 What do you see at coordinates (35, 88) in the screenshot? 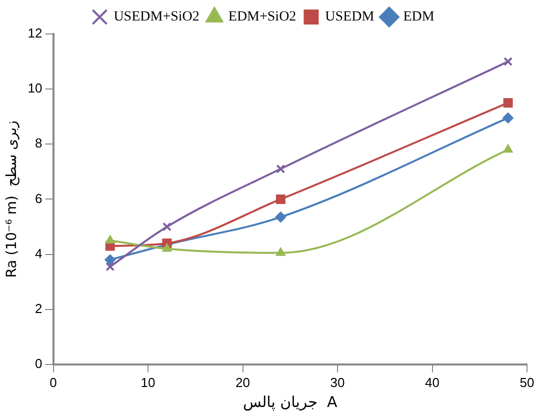
I see `y-tick-label: 10` at bounding box center [35, 88].